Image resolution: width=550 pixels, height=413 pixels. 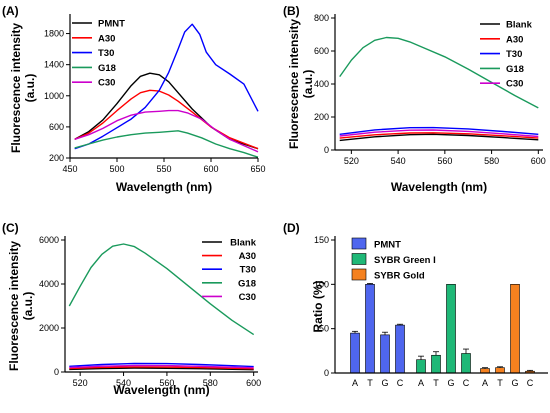 I want to click on y-axis-title-line2: (a.u.), so click(x=28, y=306).